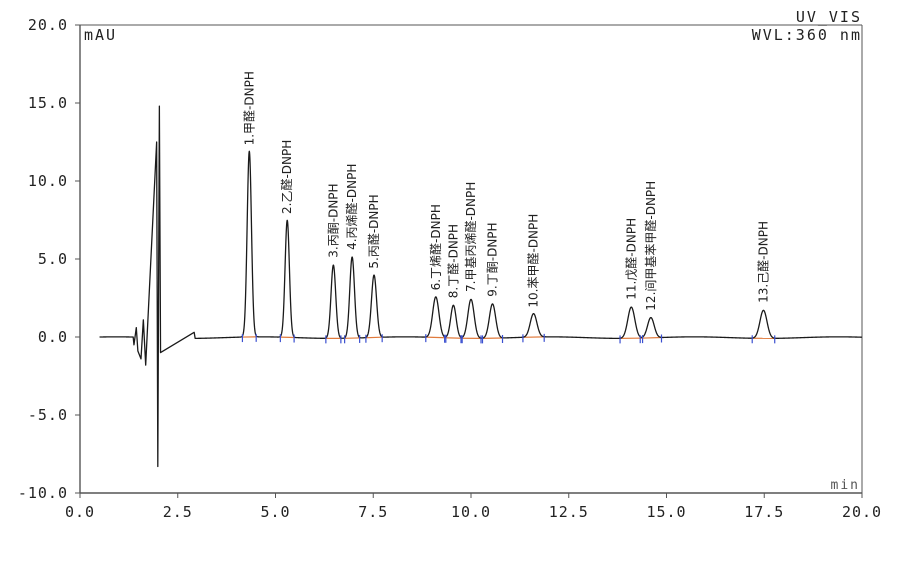 The image size is (900, 565). Describe the element at coordinates (275, 512) in the screenshot. I see `x-tick-label: 5.0` at that location.